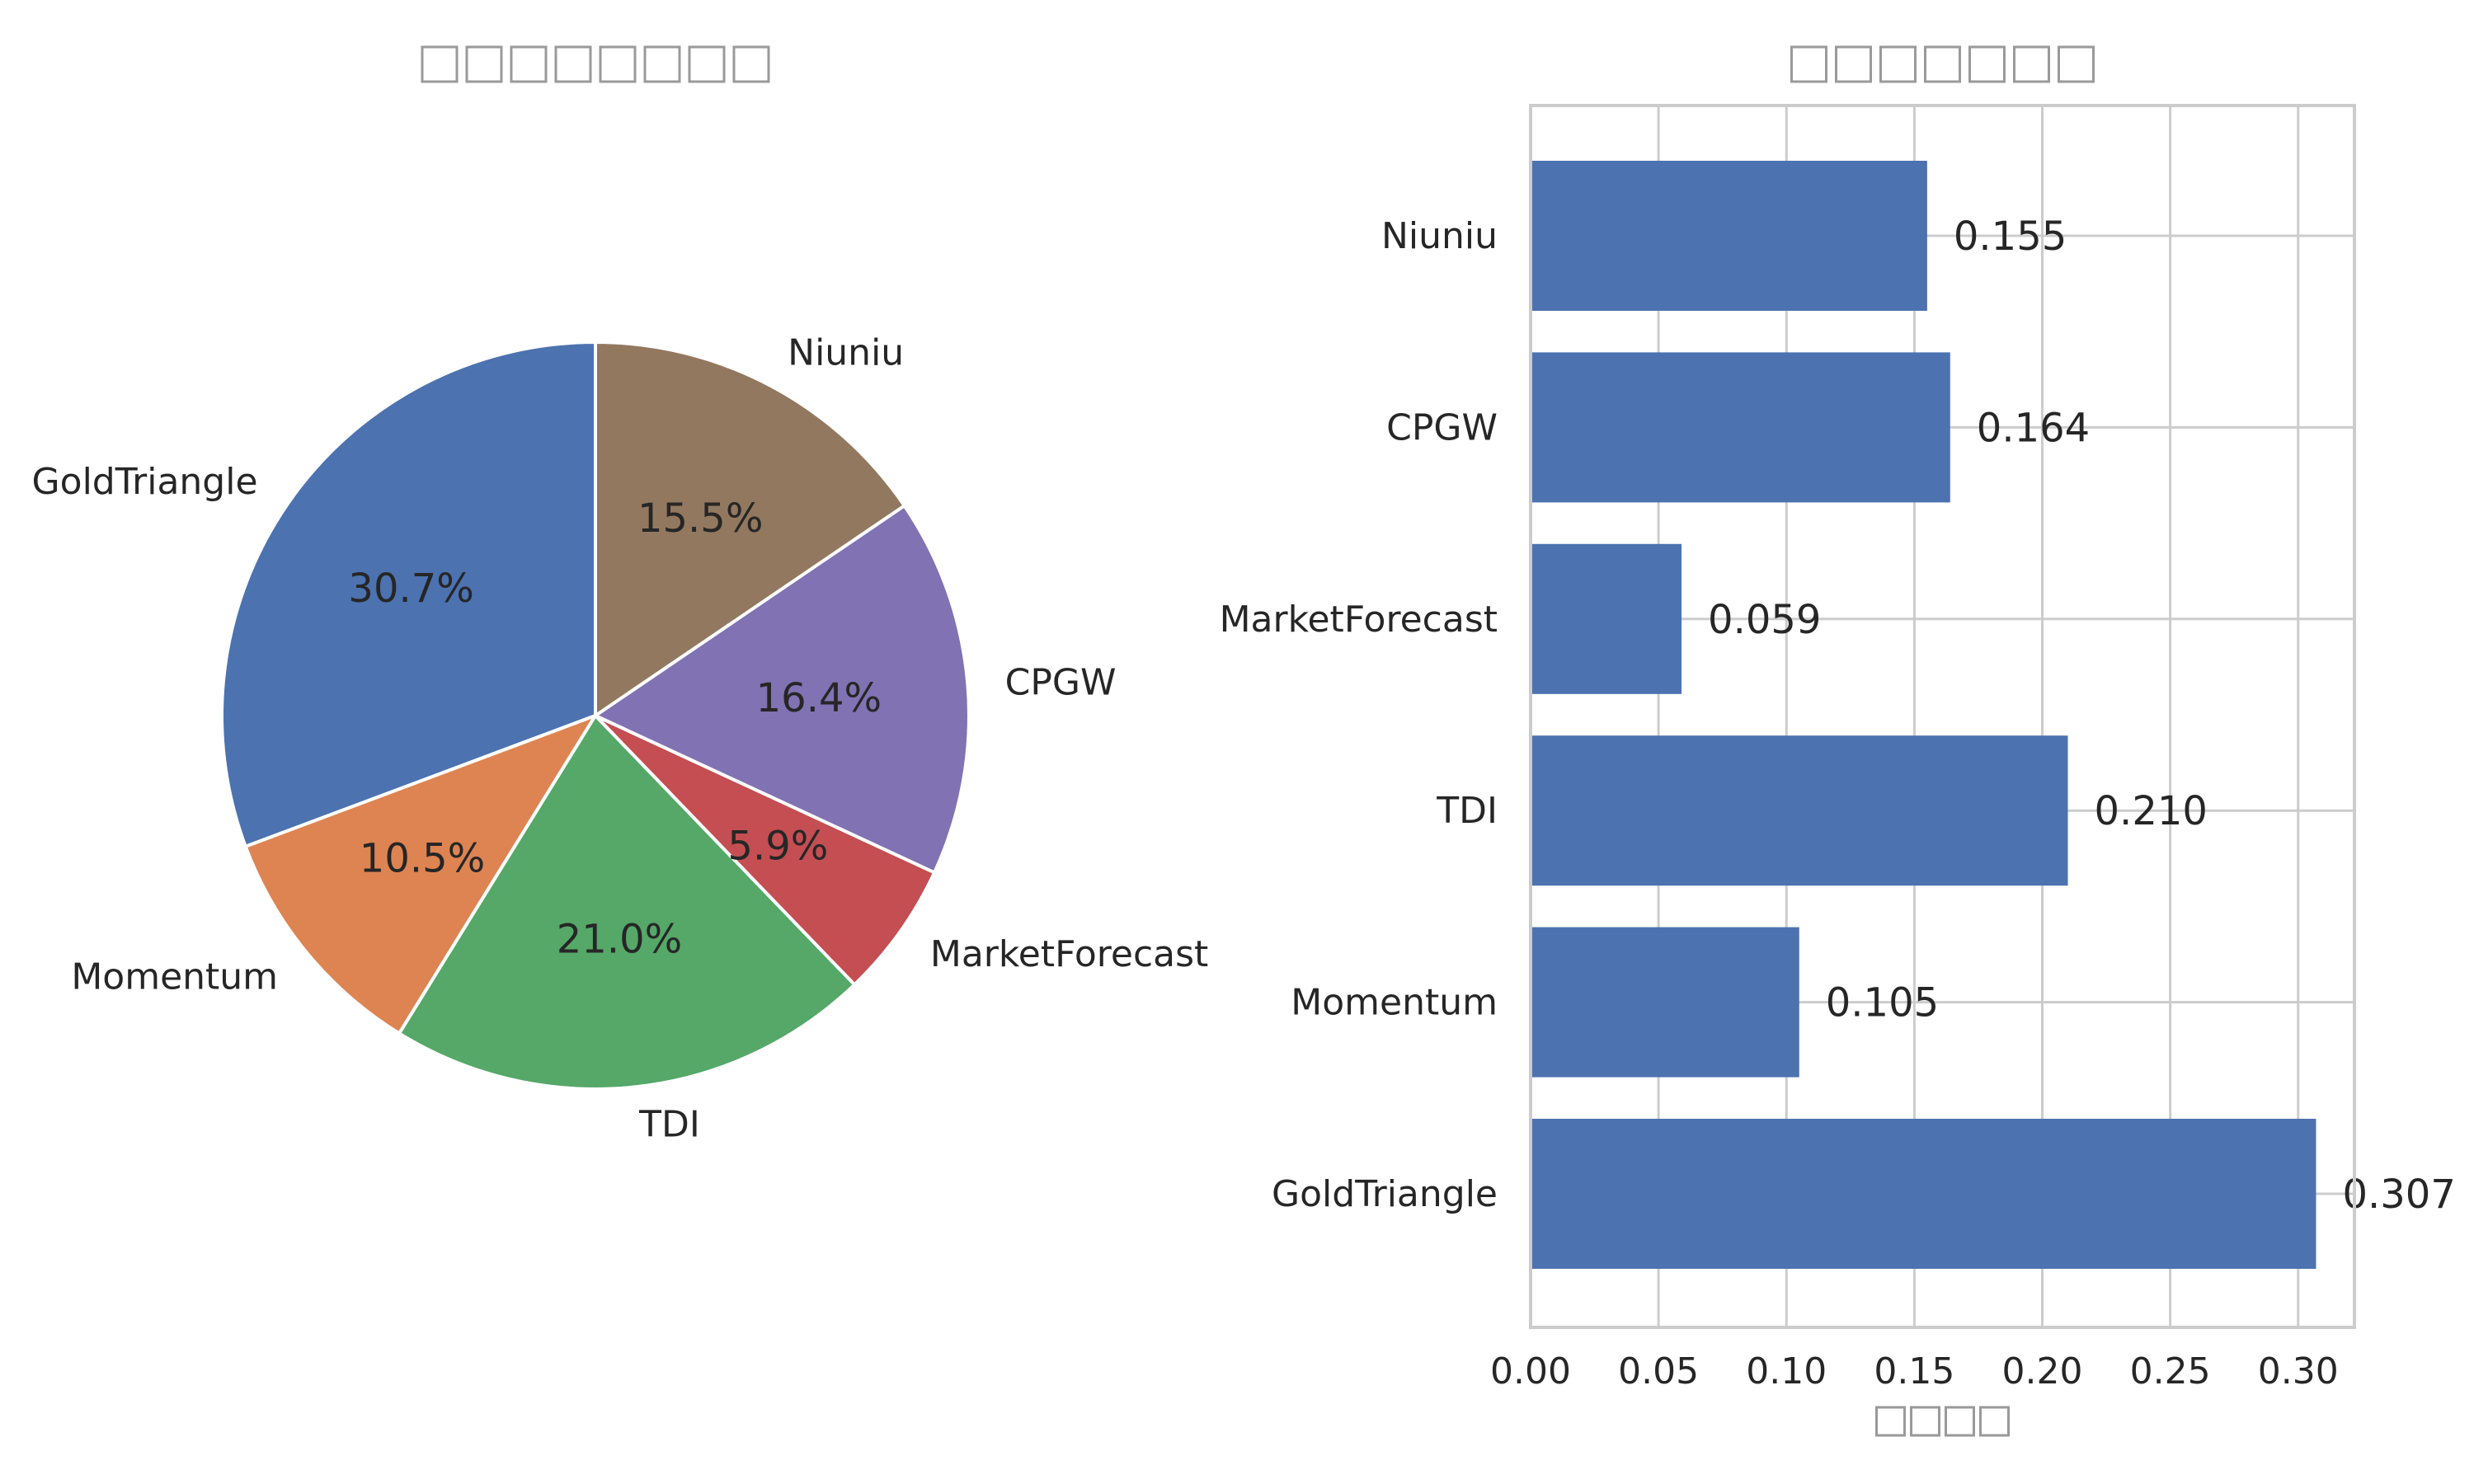  Describe the element at coordinates (1442, 427) in the screenshot. I see `y-tick-label: CPGW` at that location.